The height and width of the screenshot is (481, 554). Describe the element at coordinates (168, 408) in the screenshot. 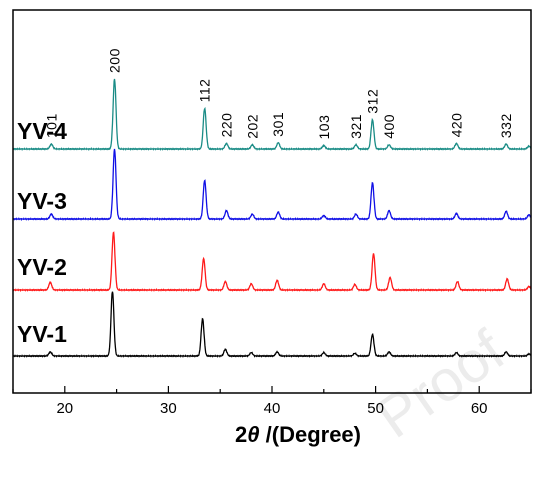

I see `x-tick-label: 30` at that location.